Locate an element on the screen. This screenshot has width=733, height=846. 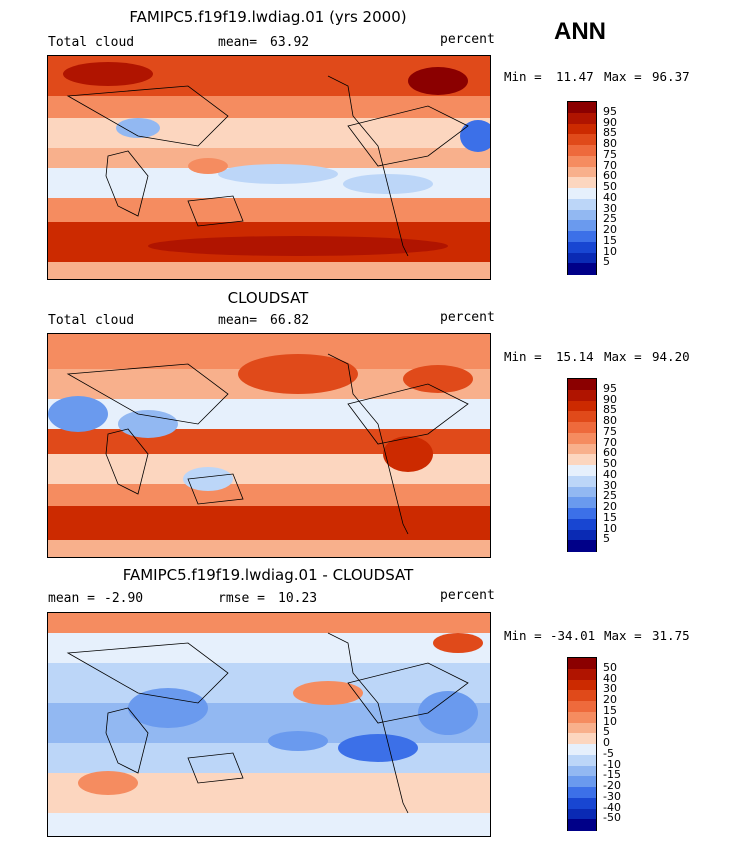
colorbar-tick-label: -50 is located at coordinates (612, 818).